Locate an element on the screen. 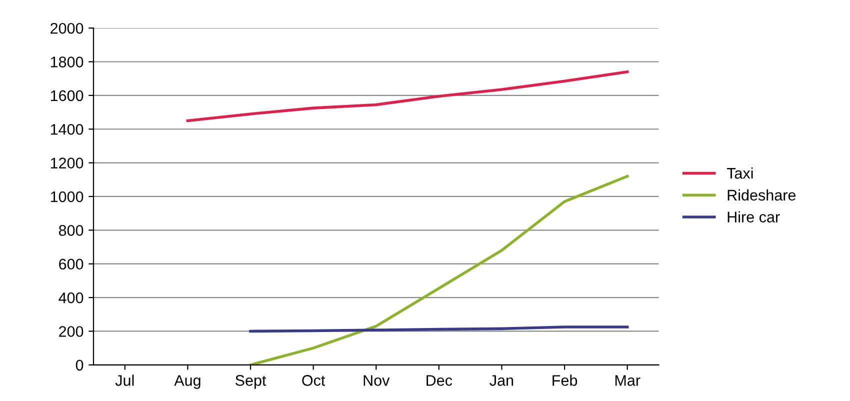 The image size is (850, 401). y-tick-label: 1600 is located at coordinates (67, 96).